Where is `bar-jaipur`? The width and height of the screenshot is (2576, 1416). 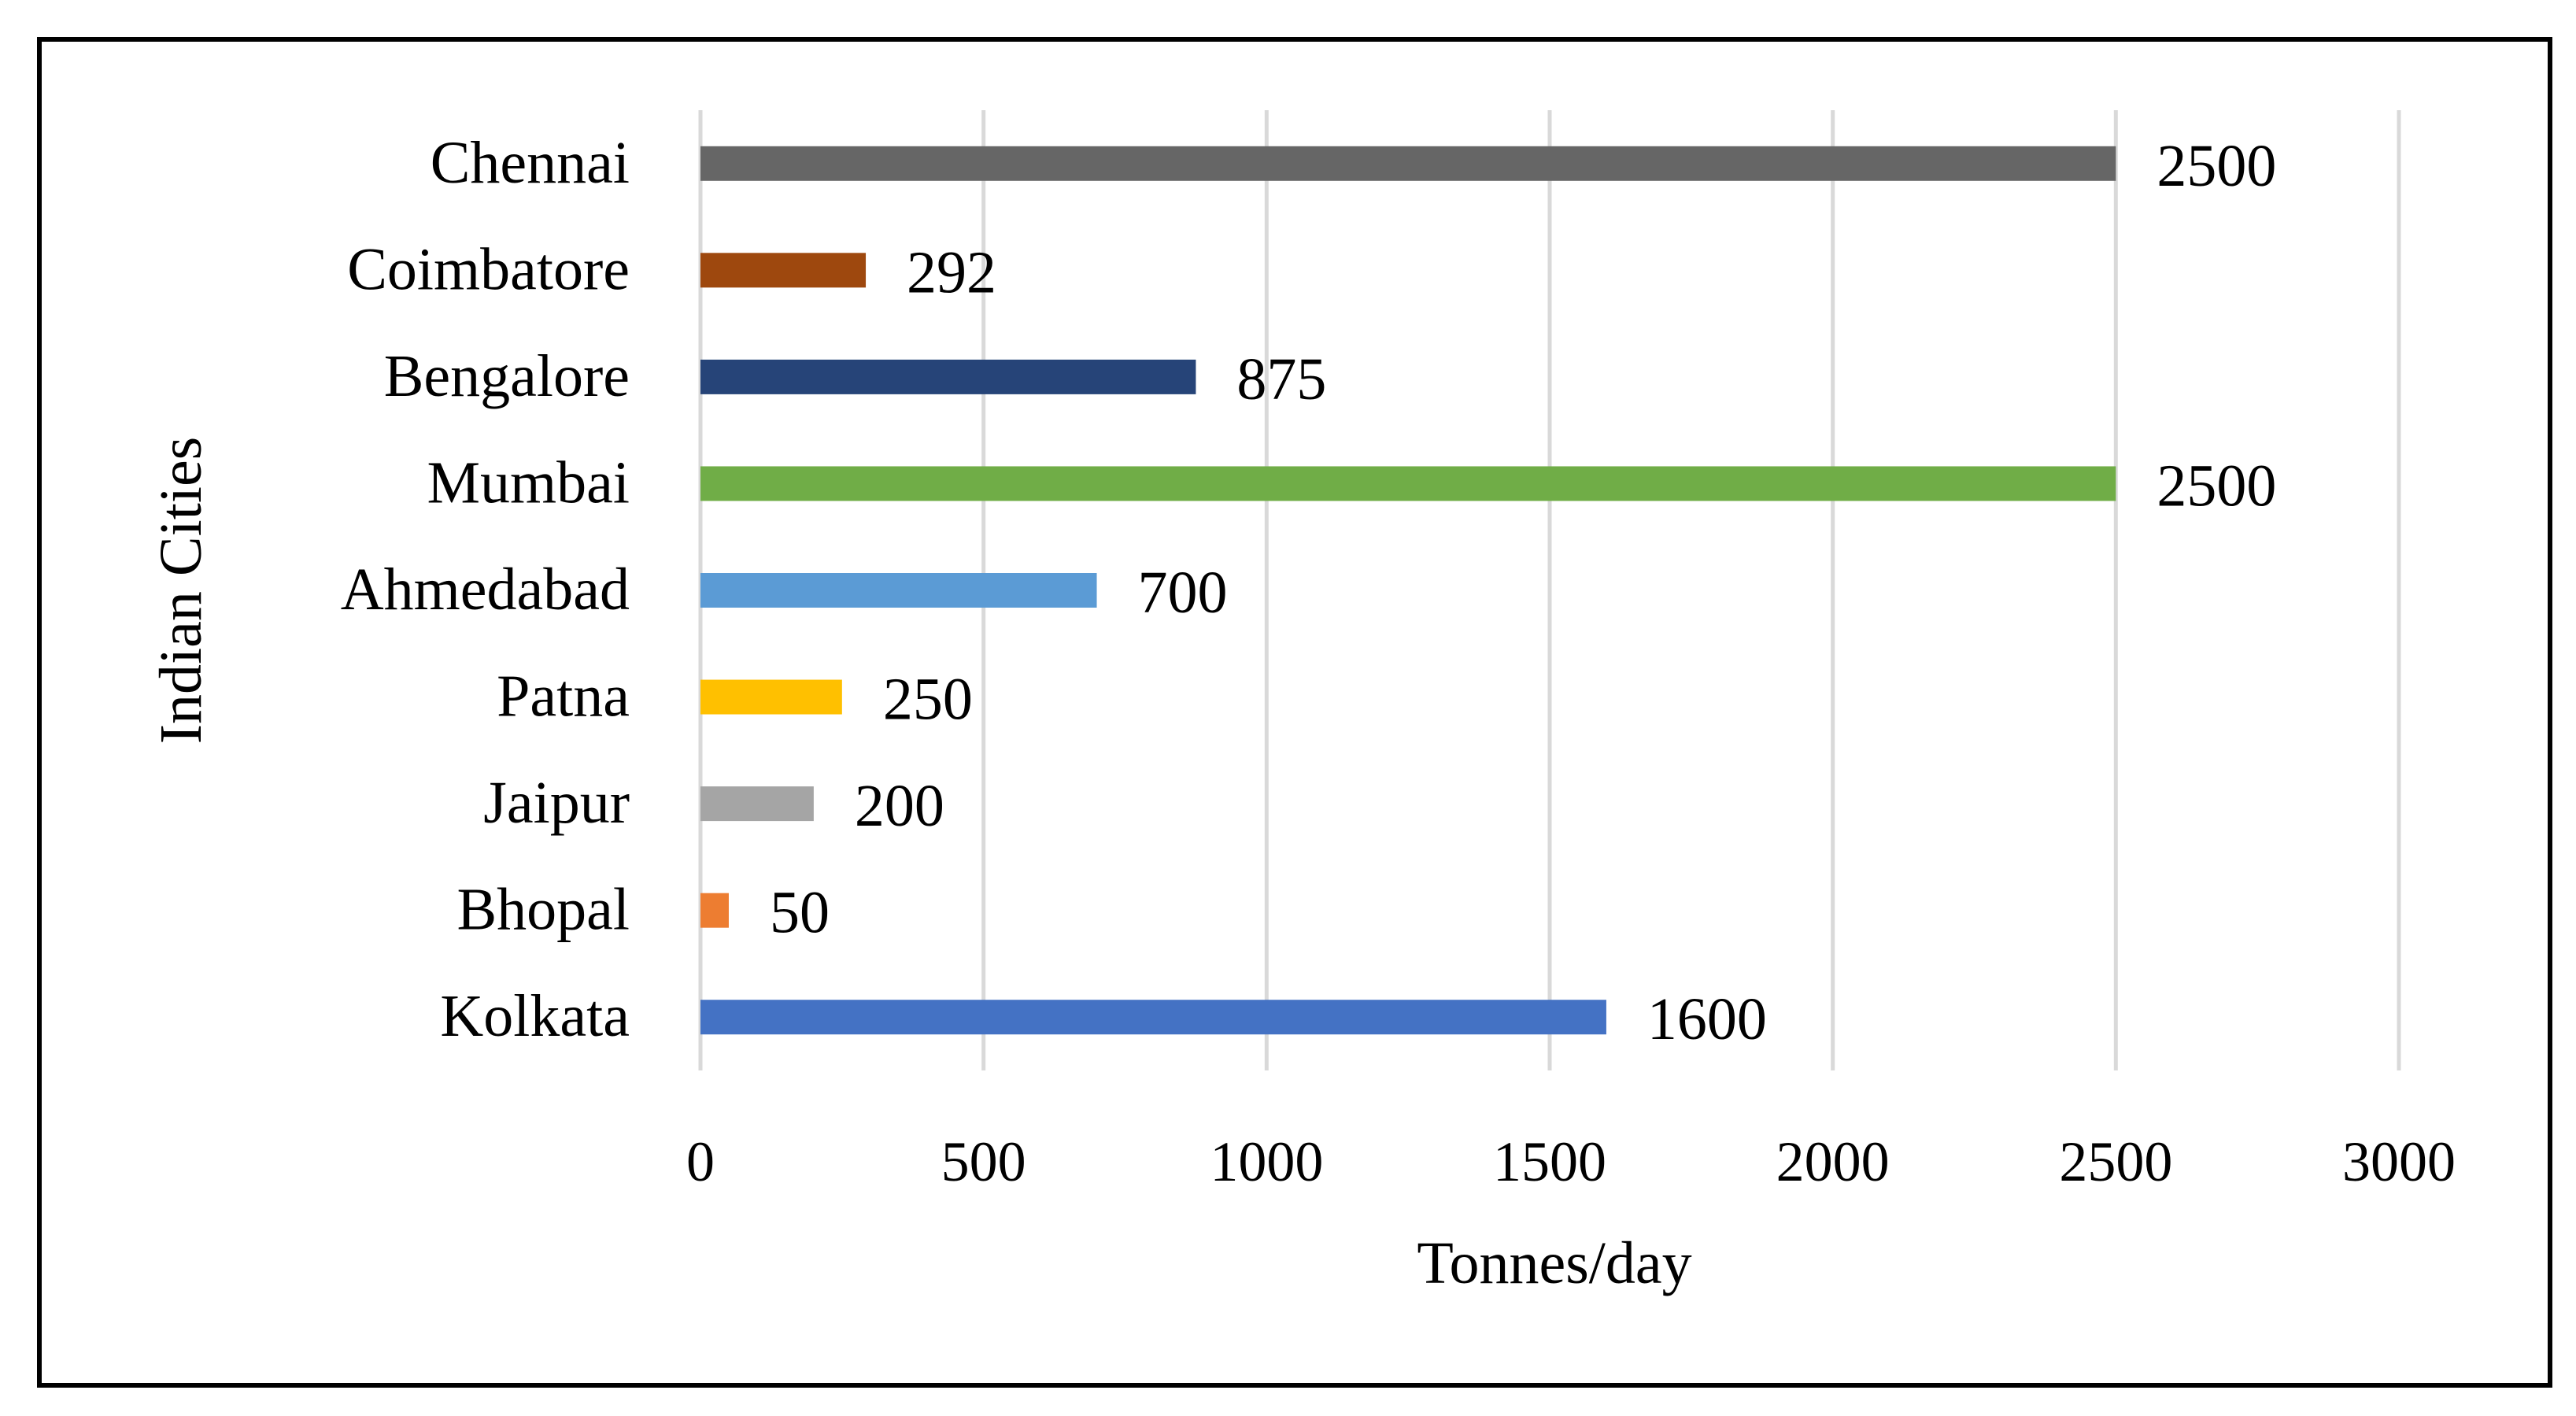 bar-jaipur is located at coordinates (757, 804).